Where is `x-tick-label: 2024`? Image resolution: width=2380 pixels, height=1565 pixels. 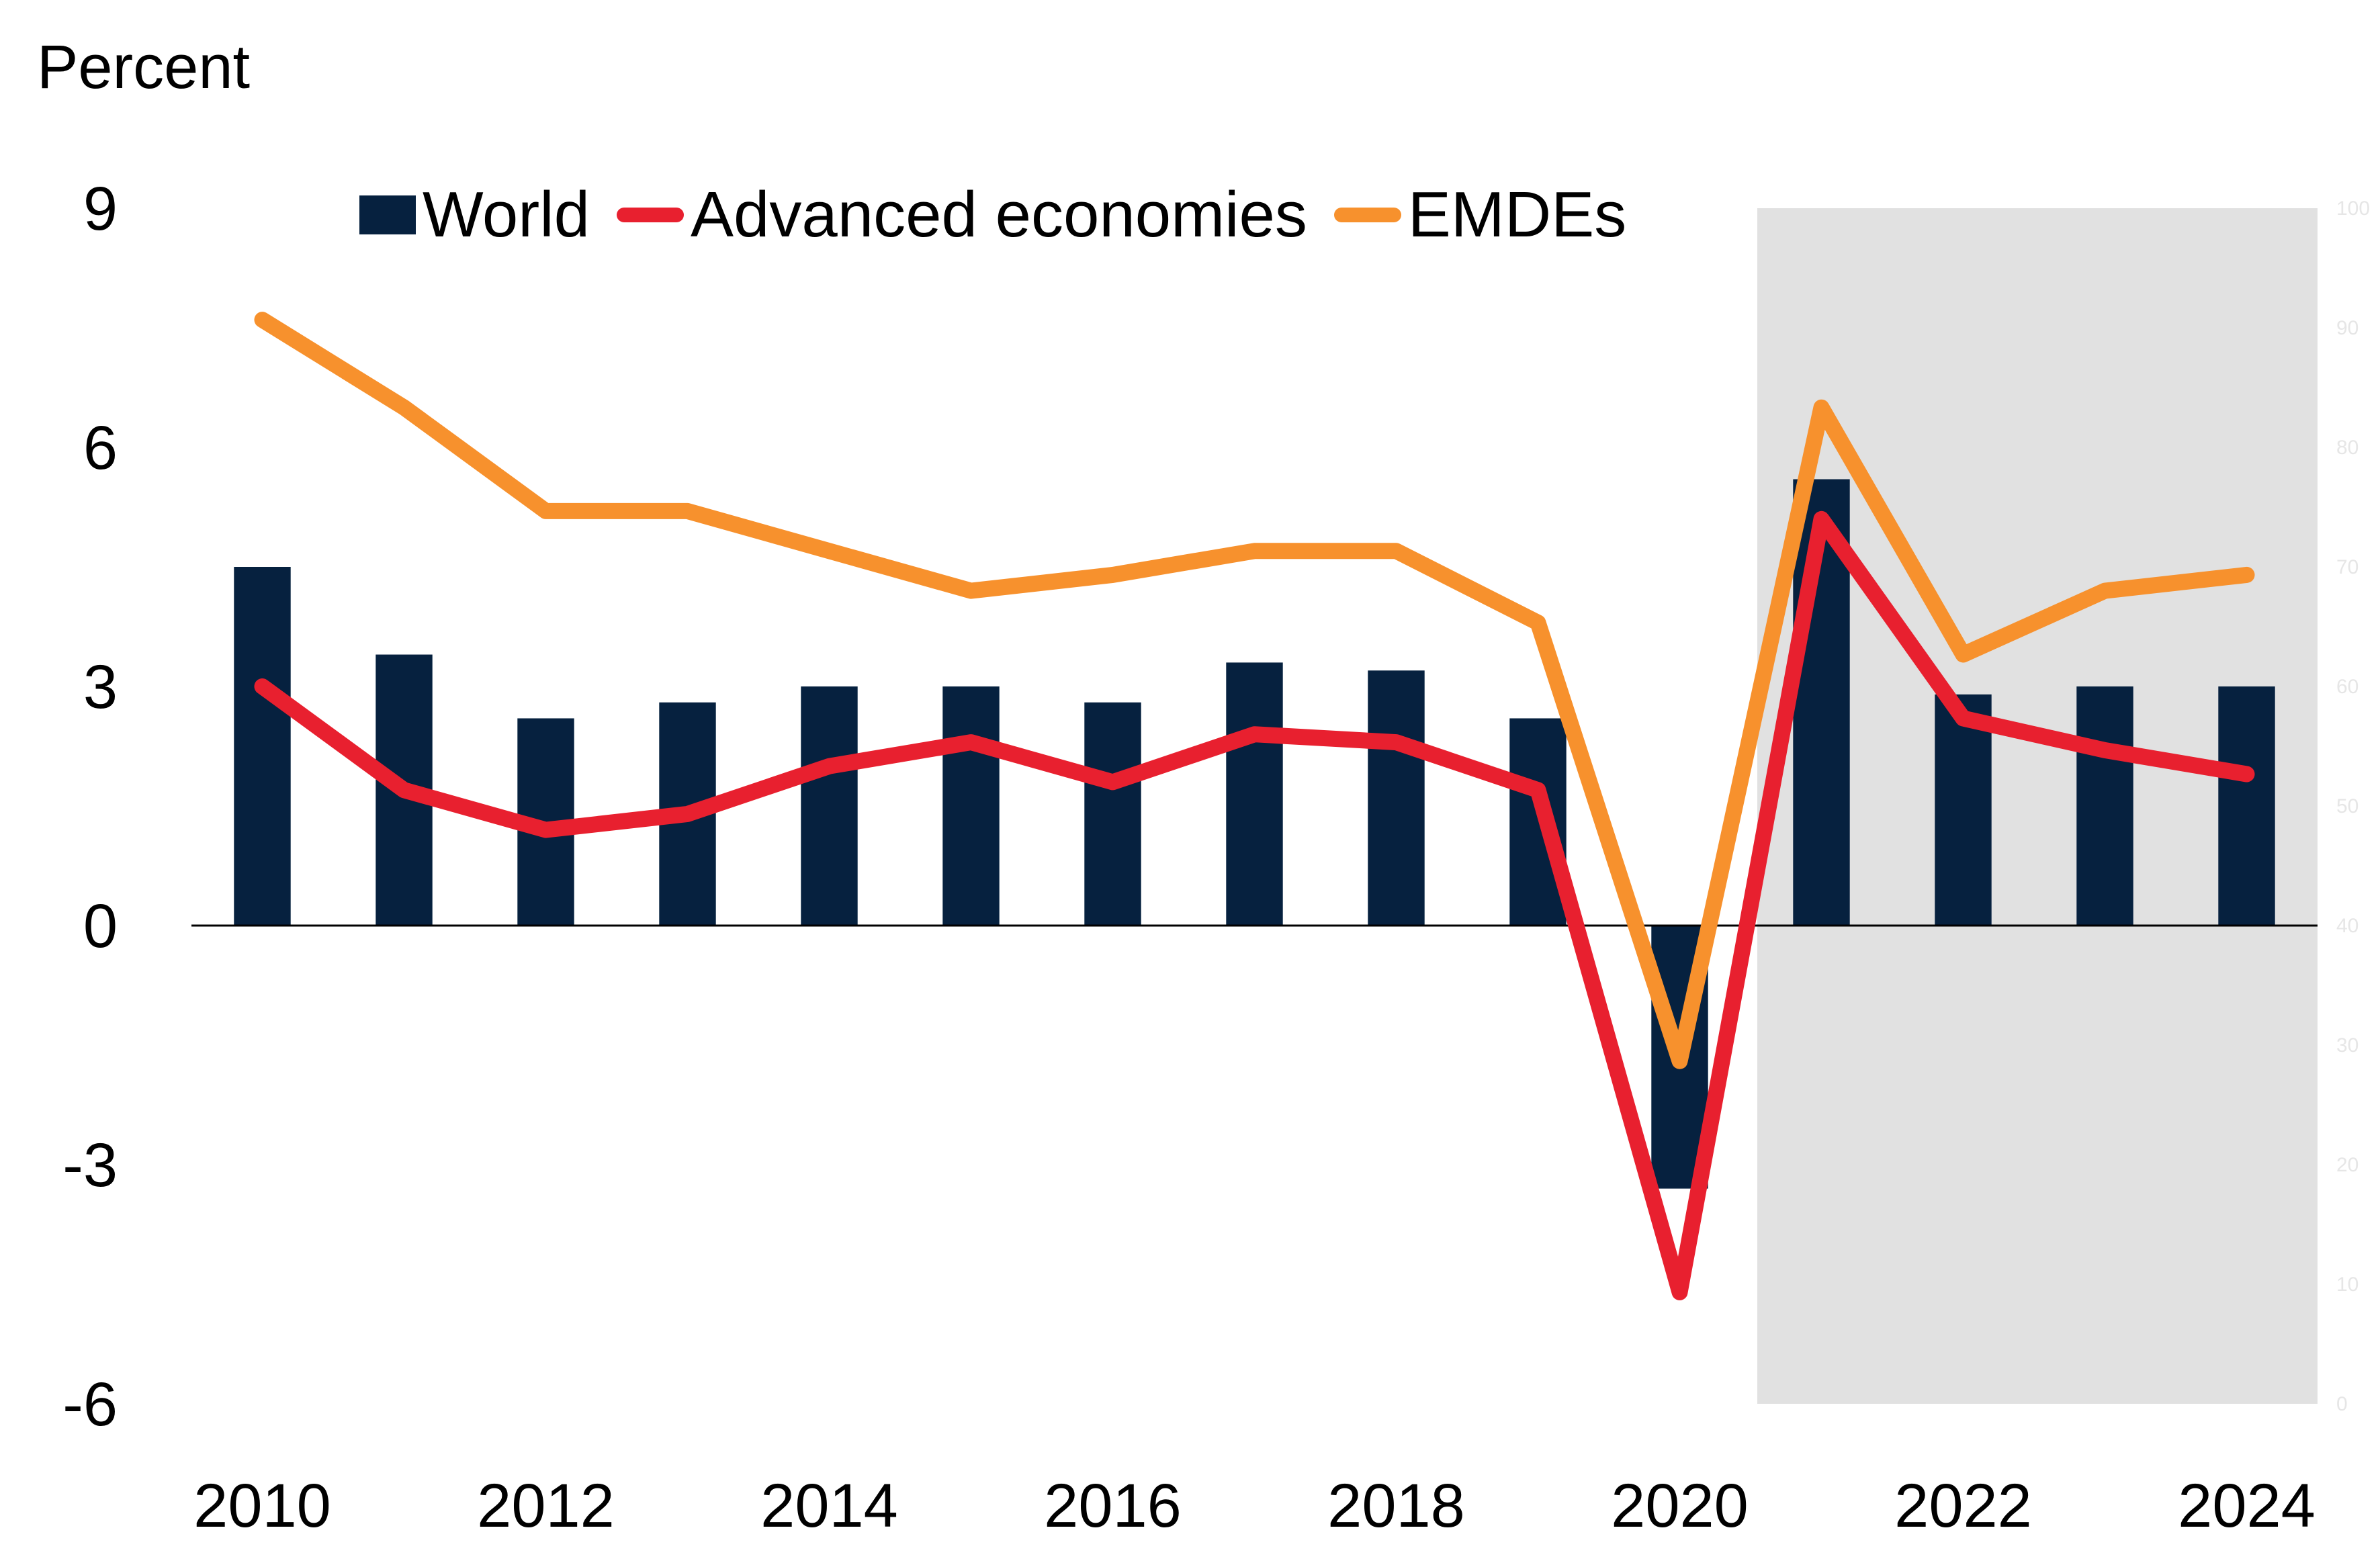
x-tick-label: 2024 is located at coordinates (2247, 1506).